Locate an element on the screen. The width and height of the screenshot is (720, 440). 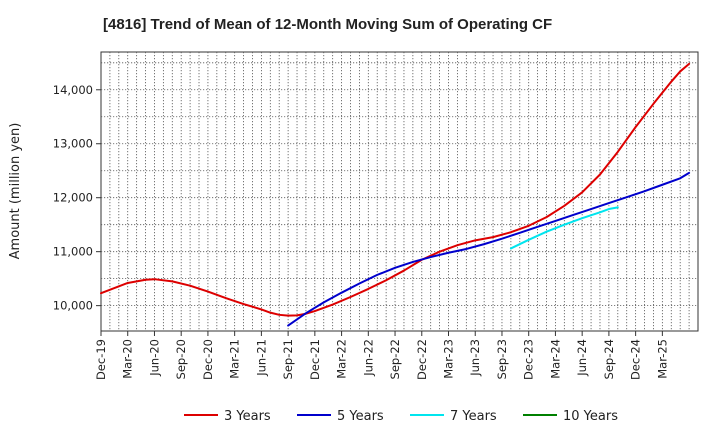
y-axis-label: Amount (million yen) is located at coordinates (15, 191).